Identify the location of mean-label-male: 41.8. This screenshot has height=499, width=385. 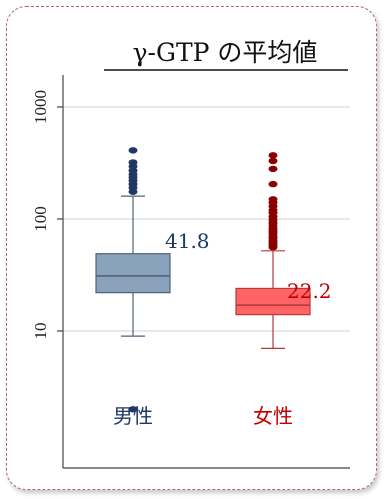
(187, 241).